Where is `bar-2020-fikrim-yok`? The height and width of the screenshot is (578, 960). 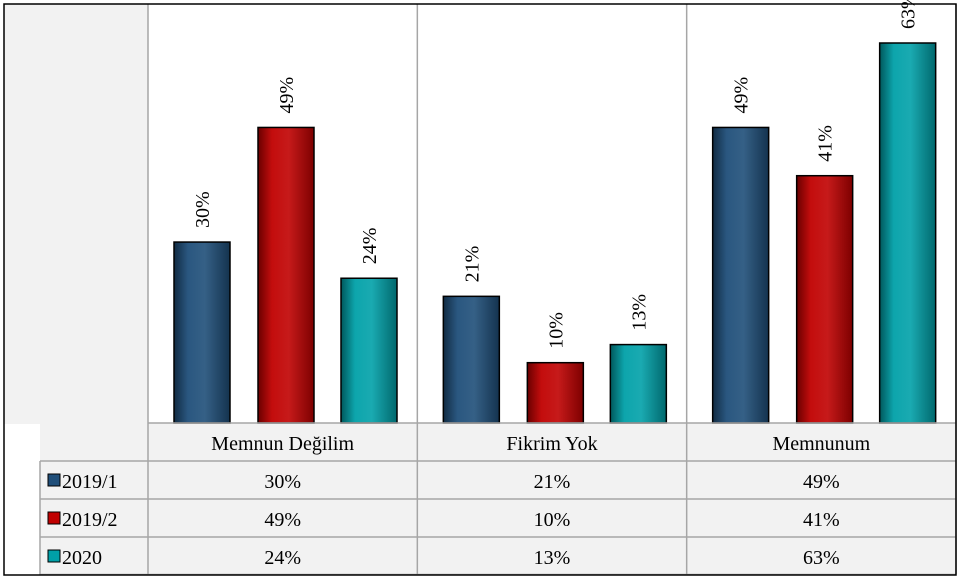 bar-2020-fikrim-yok is located at coordinates (638, 383).